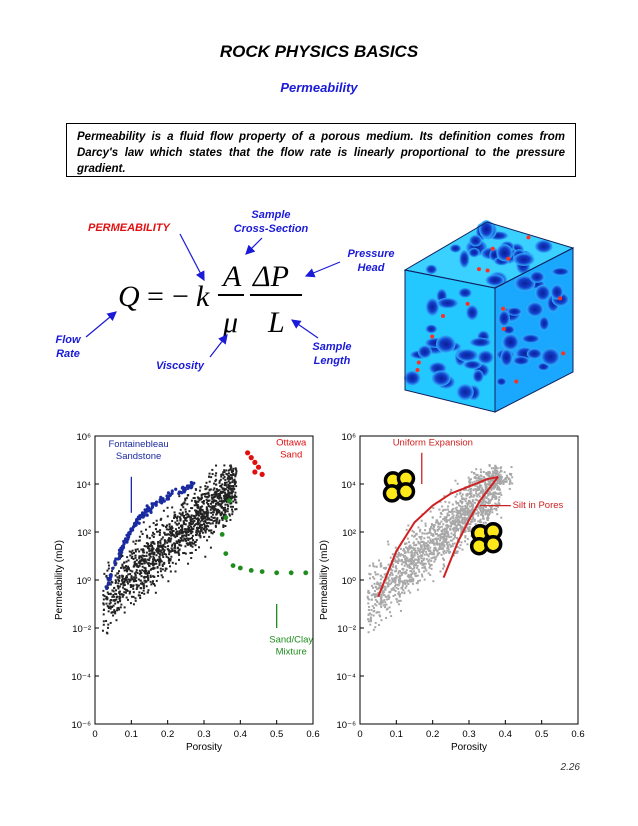  Describe the element at coordinates (230, 322) in the screenshot. I see `eq-mu: μ` at that location.